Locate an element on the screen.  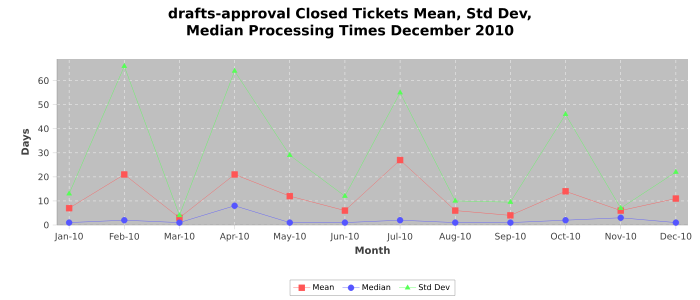
legend-label: Mean is located at coordinates (323, 287).